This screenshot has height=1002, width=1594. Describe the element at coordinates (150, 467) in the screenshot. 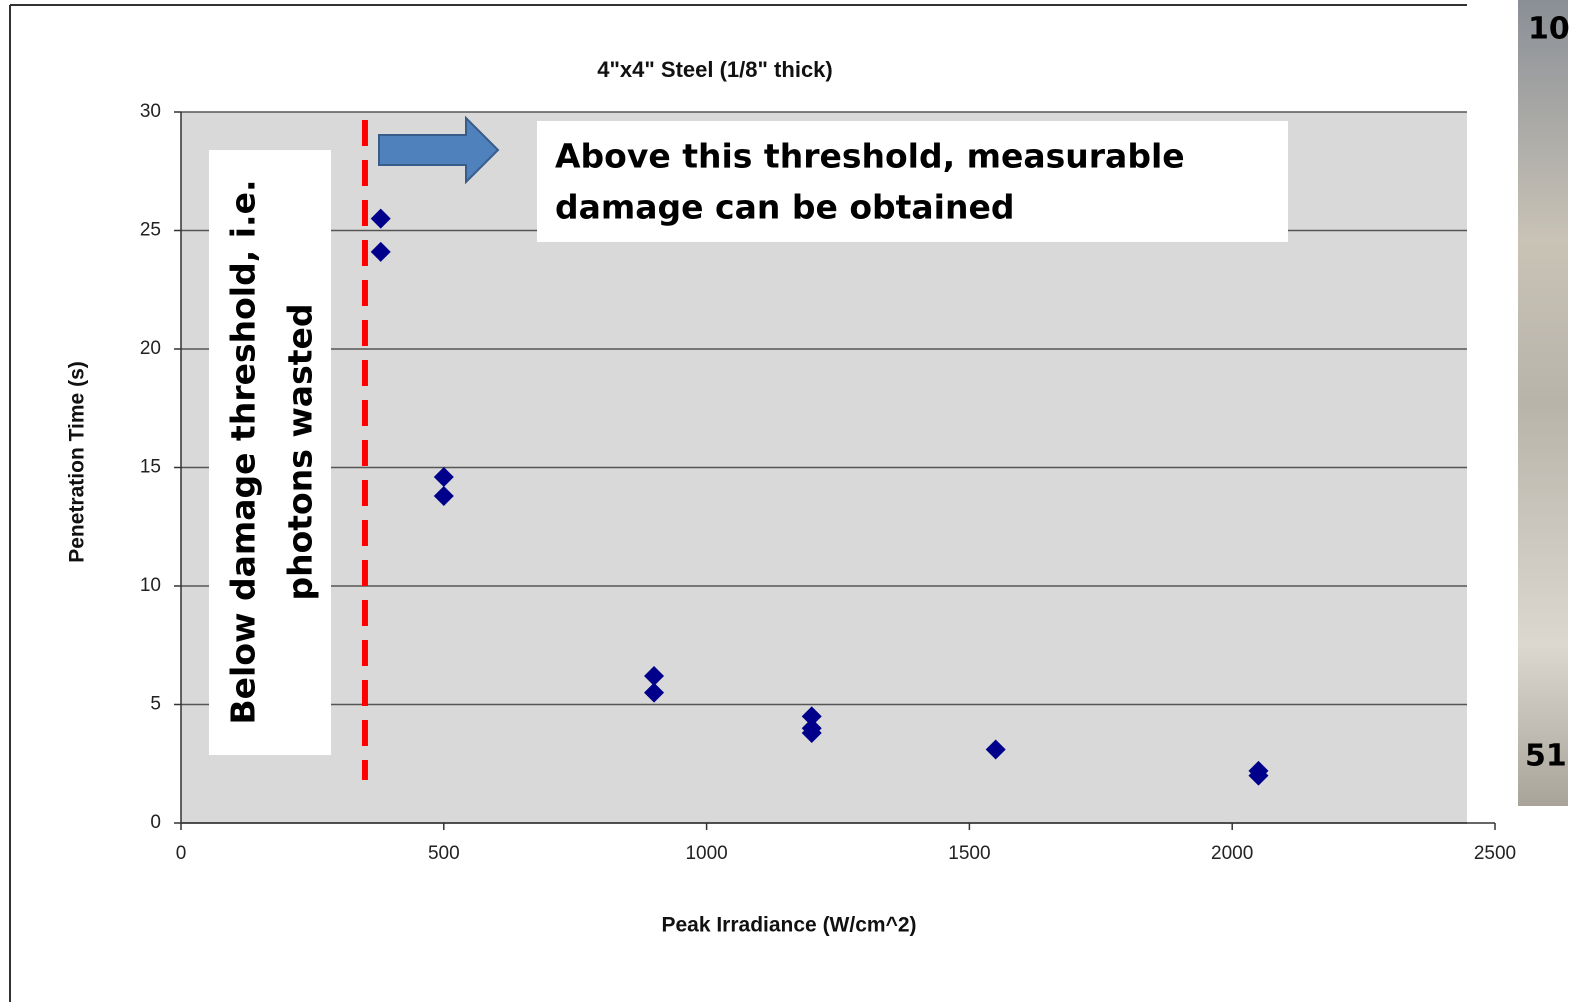

I see `y-tick-label: 15` at that location.